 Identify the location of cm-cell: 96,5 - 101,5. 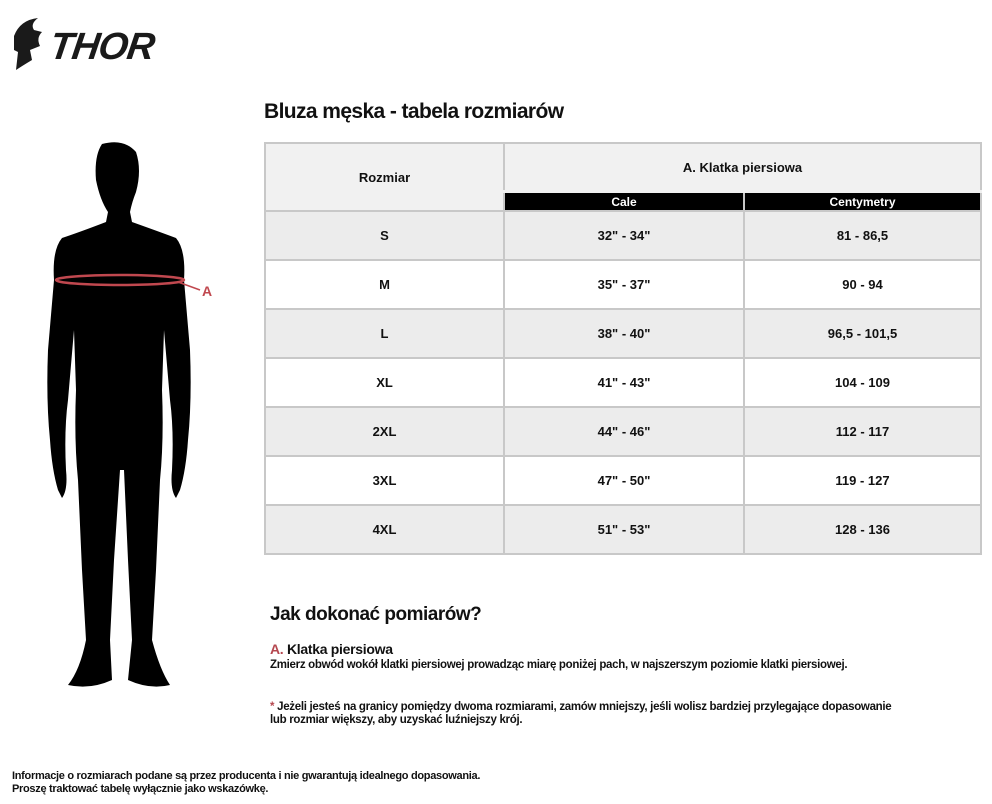
(862, 333).